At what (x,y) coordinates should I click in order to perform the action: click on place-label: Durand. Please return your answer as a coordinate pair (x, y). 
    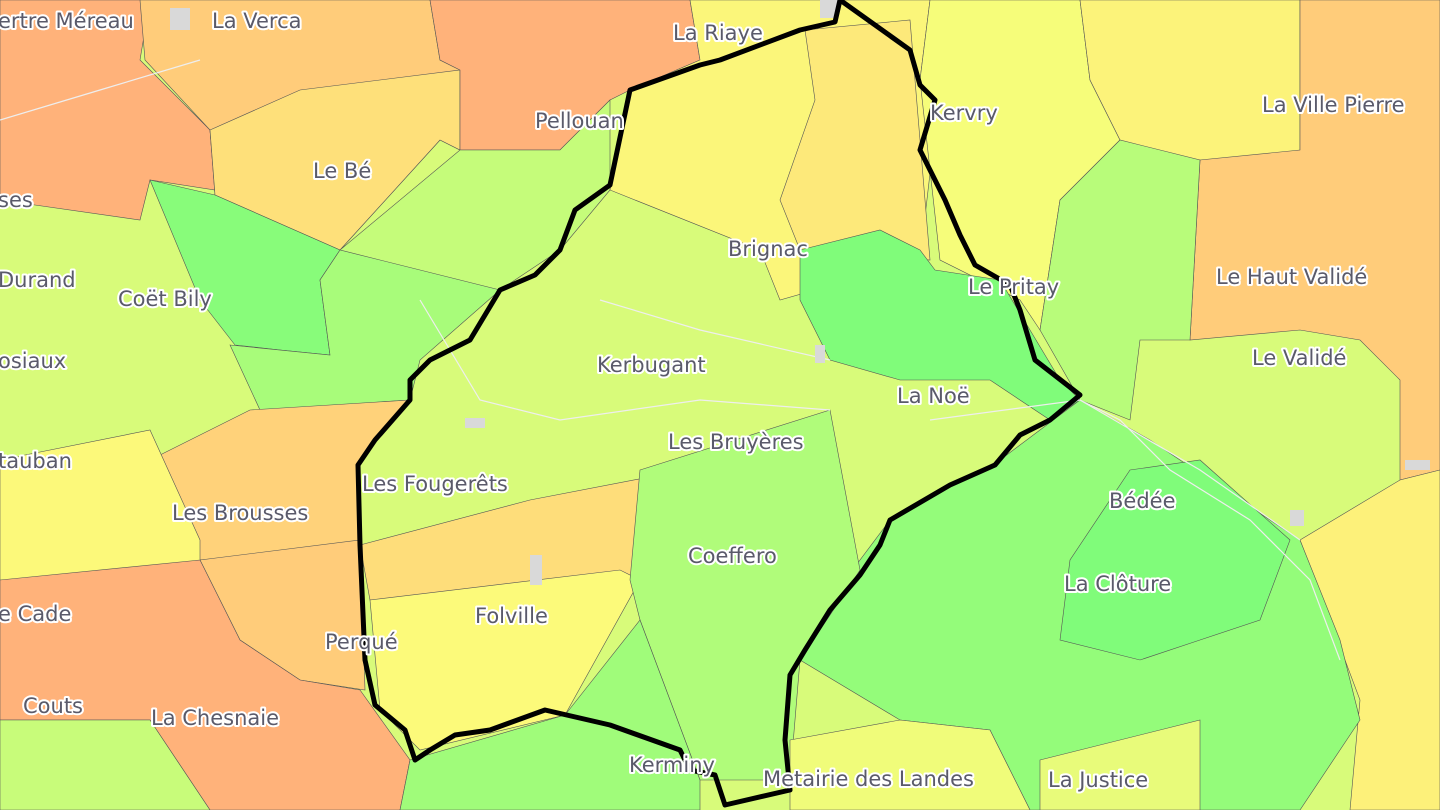
    Looking at the image, I should click on (38, 280).